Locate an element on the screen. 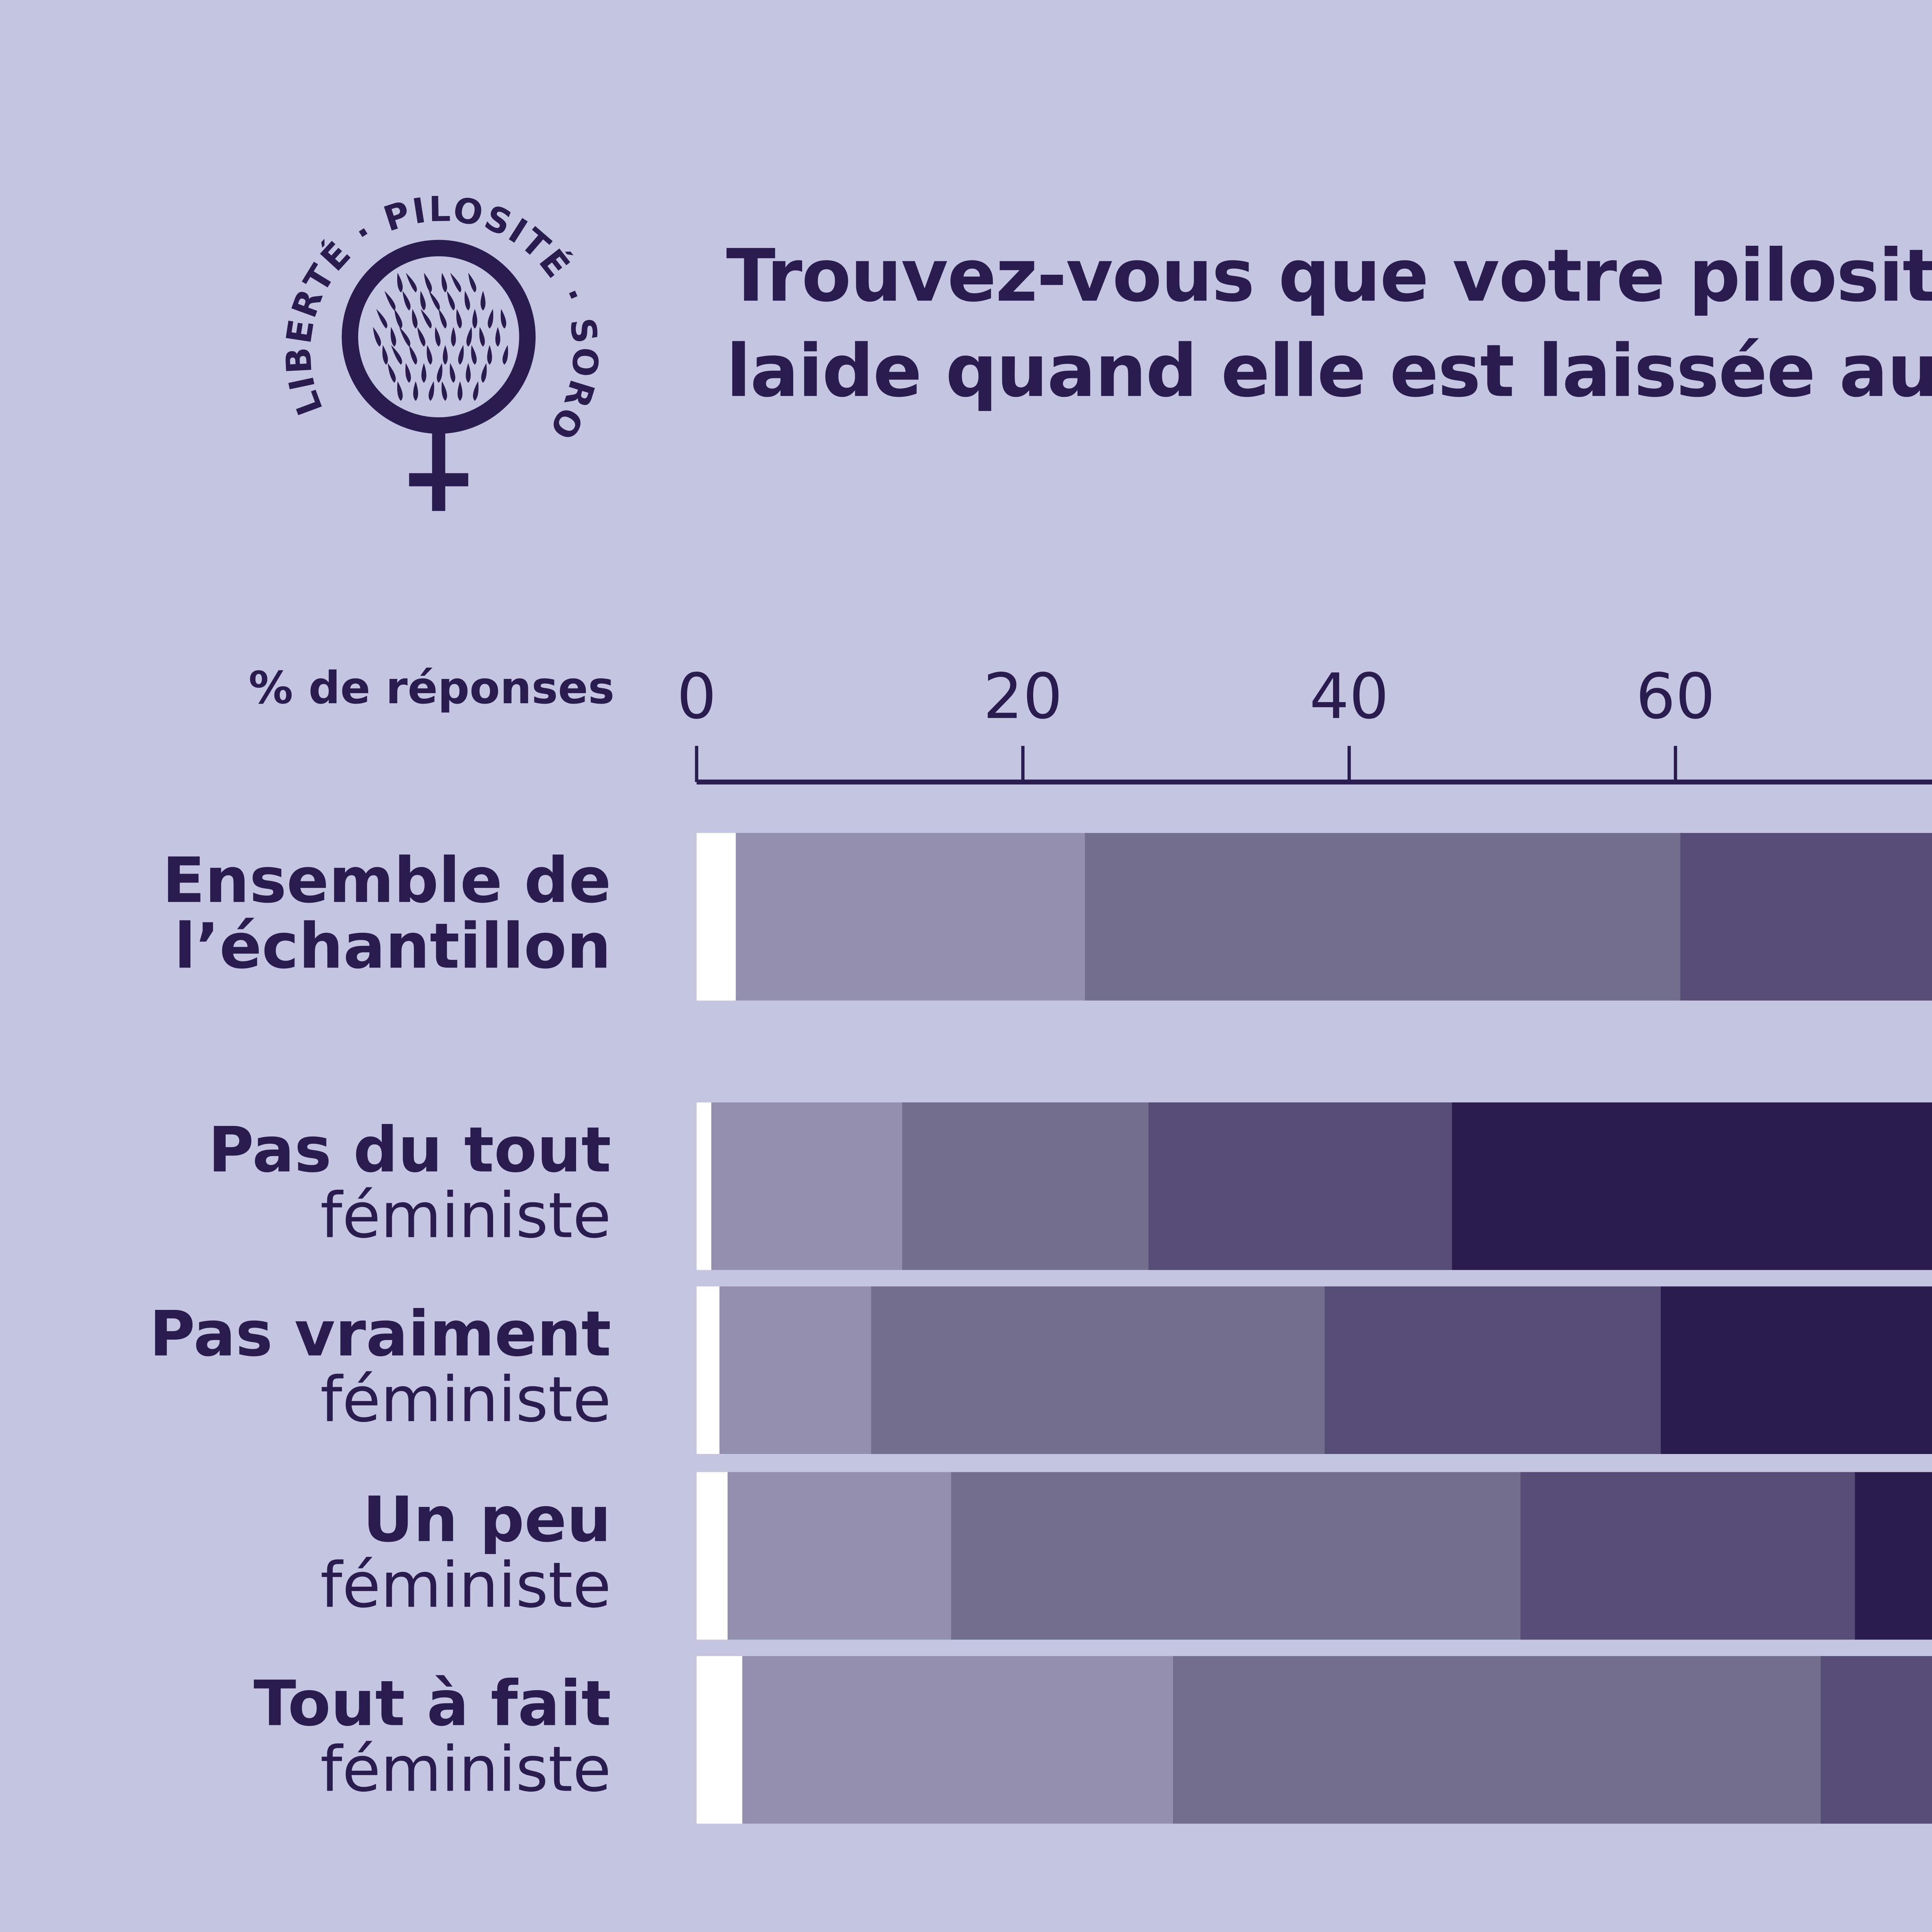 The width and height of the screenshot is (1932, 1932). row-label: Pas du tout féministe is located at coordinates (410, 1183).